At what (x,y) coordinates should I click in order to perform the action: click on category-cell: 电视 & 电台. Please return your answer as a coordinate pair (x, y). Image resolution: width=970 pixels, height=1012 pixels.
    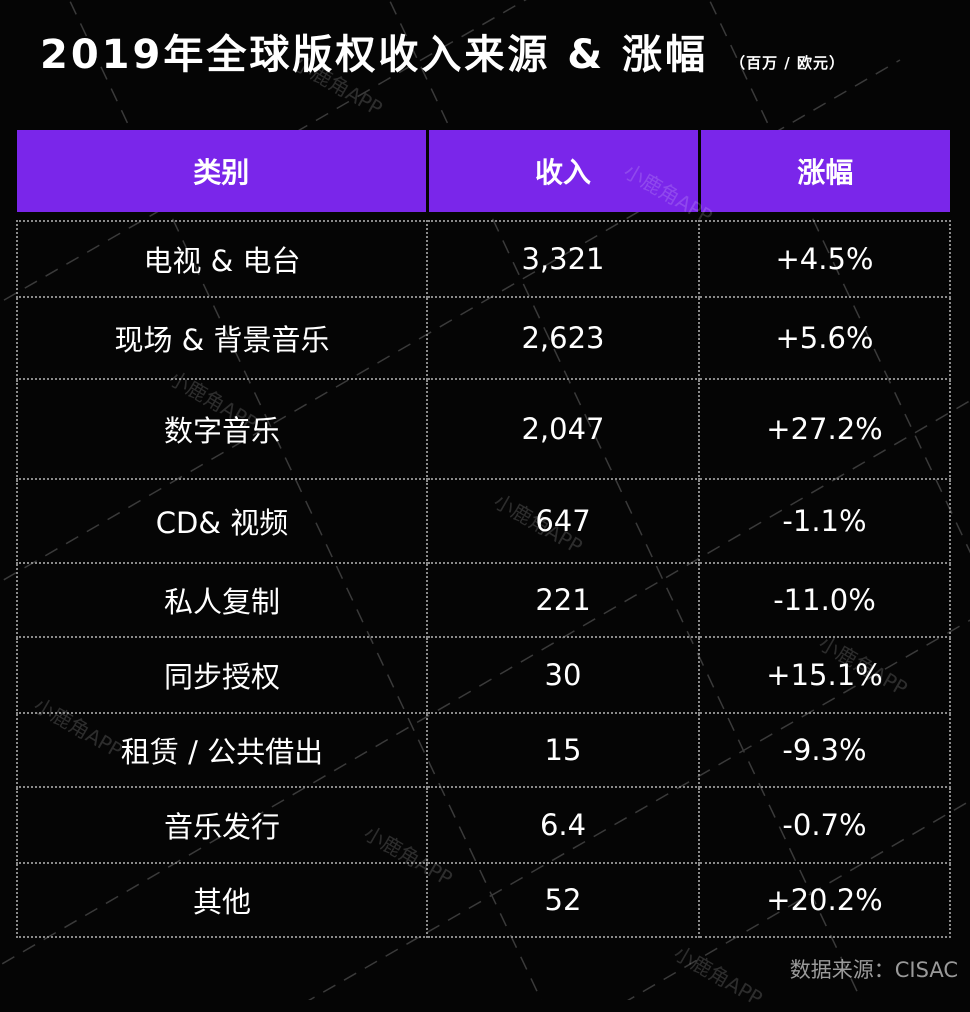
    Looking at the image, I should click on (222, 259).